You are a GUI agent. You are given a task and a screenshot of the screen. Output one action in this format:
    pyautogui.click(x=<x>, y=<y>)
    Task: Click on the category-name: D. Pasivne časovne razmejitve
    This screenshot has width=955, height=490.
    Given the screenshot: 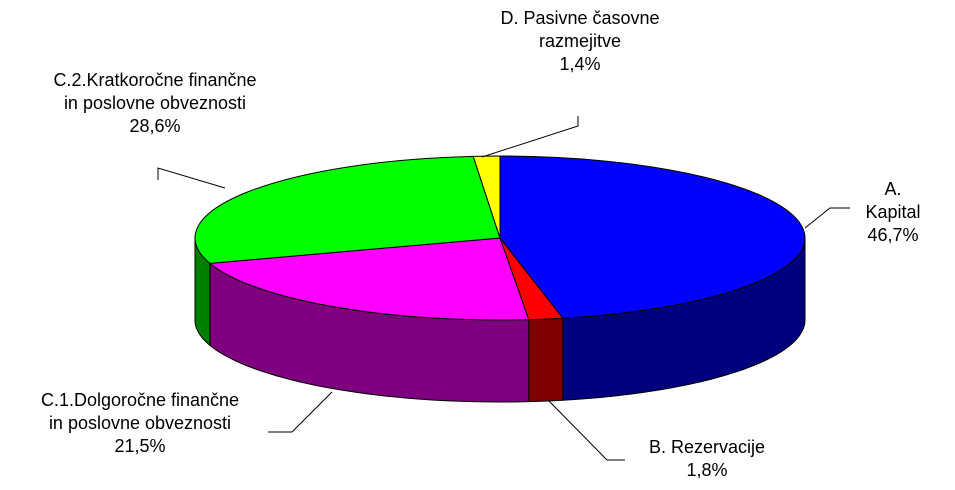 What is the action you would take?
    pyautogui.click(x=580, y=29)
    